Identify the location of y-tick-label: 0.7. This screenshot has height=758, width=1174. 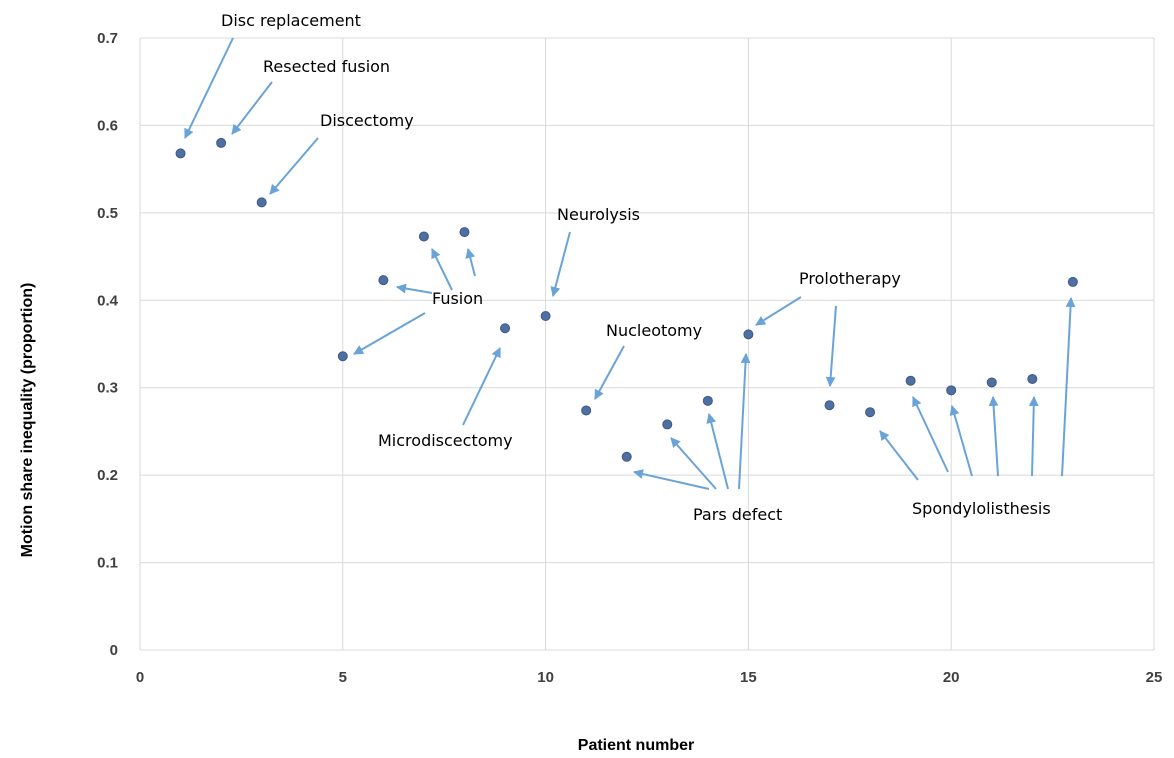
(107, 38).